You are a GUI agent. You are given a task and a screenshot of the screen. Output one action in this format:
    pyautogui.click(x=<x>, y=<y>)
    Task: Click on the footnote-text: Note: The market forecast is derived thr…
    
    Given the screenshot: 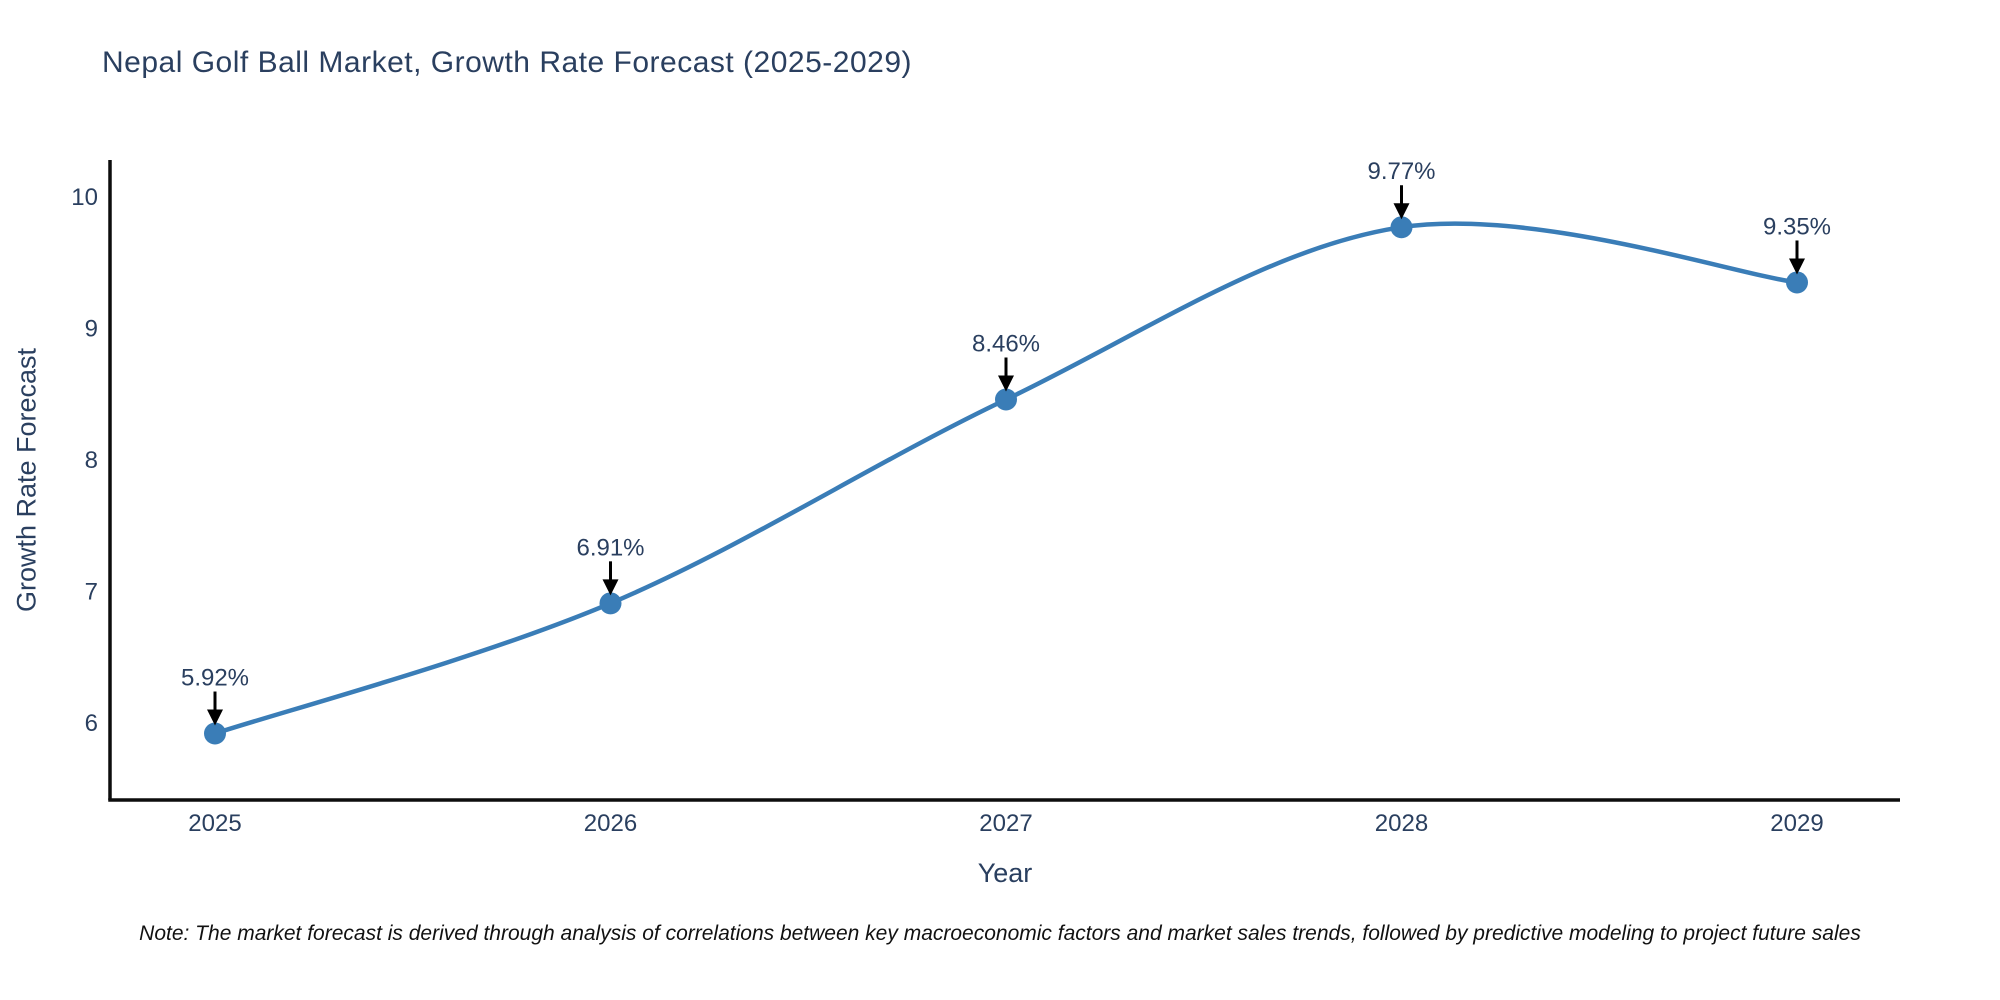 What is the action you would take?
    pyautogui.click(x=1000, y=933)
    